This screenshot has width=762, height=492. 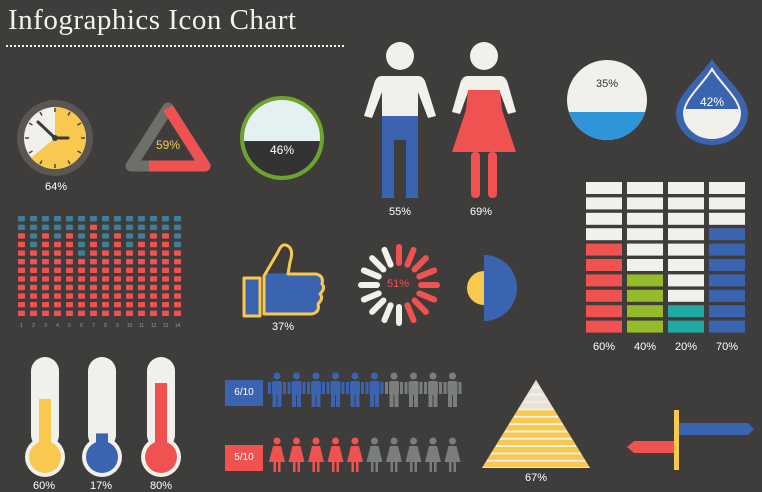 What do you see at coordinates (21, 326) in the screenshot?
I see `matrix-tick-label: 1` at bounding box center [21, 326].